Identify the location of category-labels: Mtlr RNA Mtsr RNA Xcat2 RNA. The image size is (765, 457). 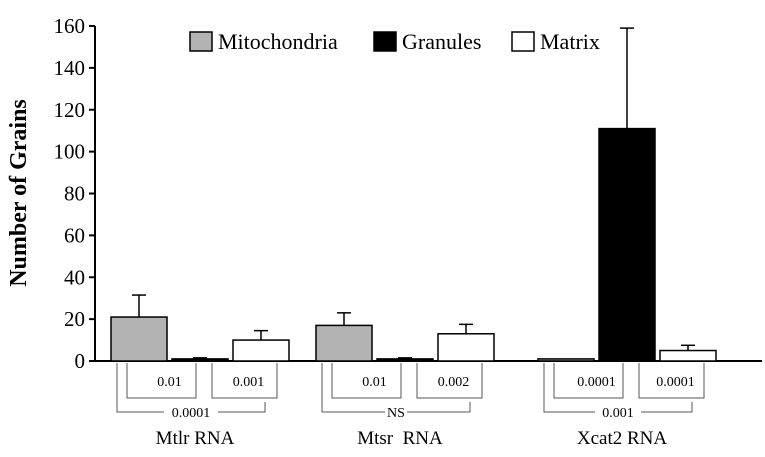
(412, 438).